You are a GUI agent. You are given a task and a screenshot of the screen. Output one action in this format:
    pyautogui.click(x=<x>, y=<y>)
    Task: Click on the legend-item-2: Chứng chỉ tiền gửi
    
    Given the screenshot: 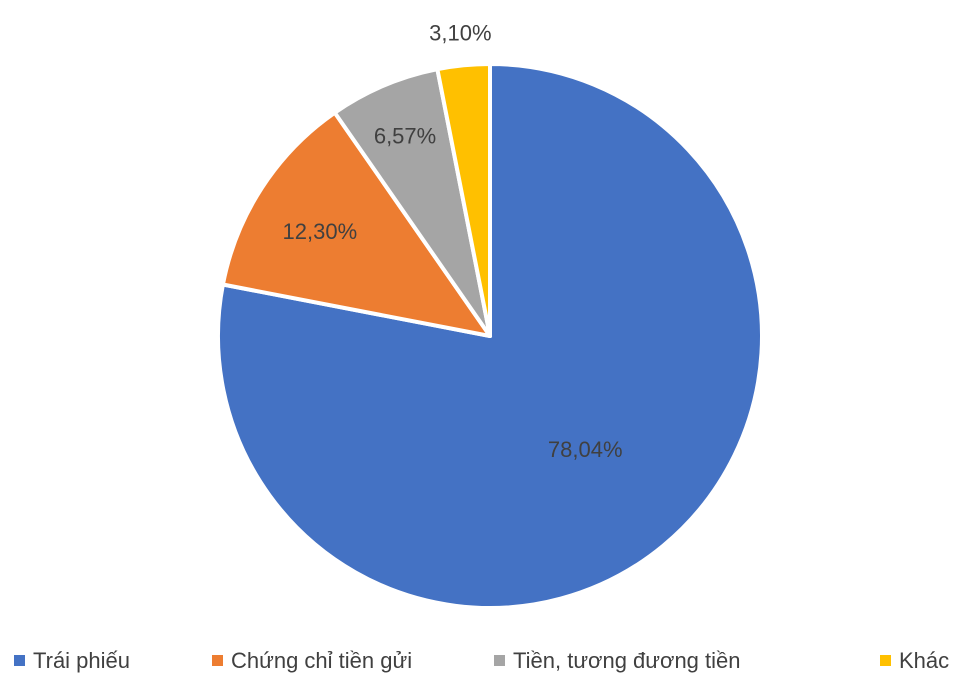 What is the action you would take?
    pyautogui.click(x=312, y=660)
    